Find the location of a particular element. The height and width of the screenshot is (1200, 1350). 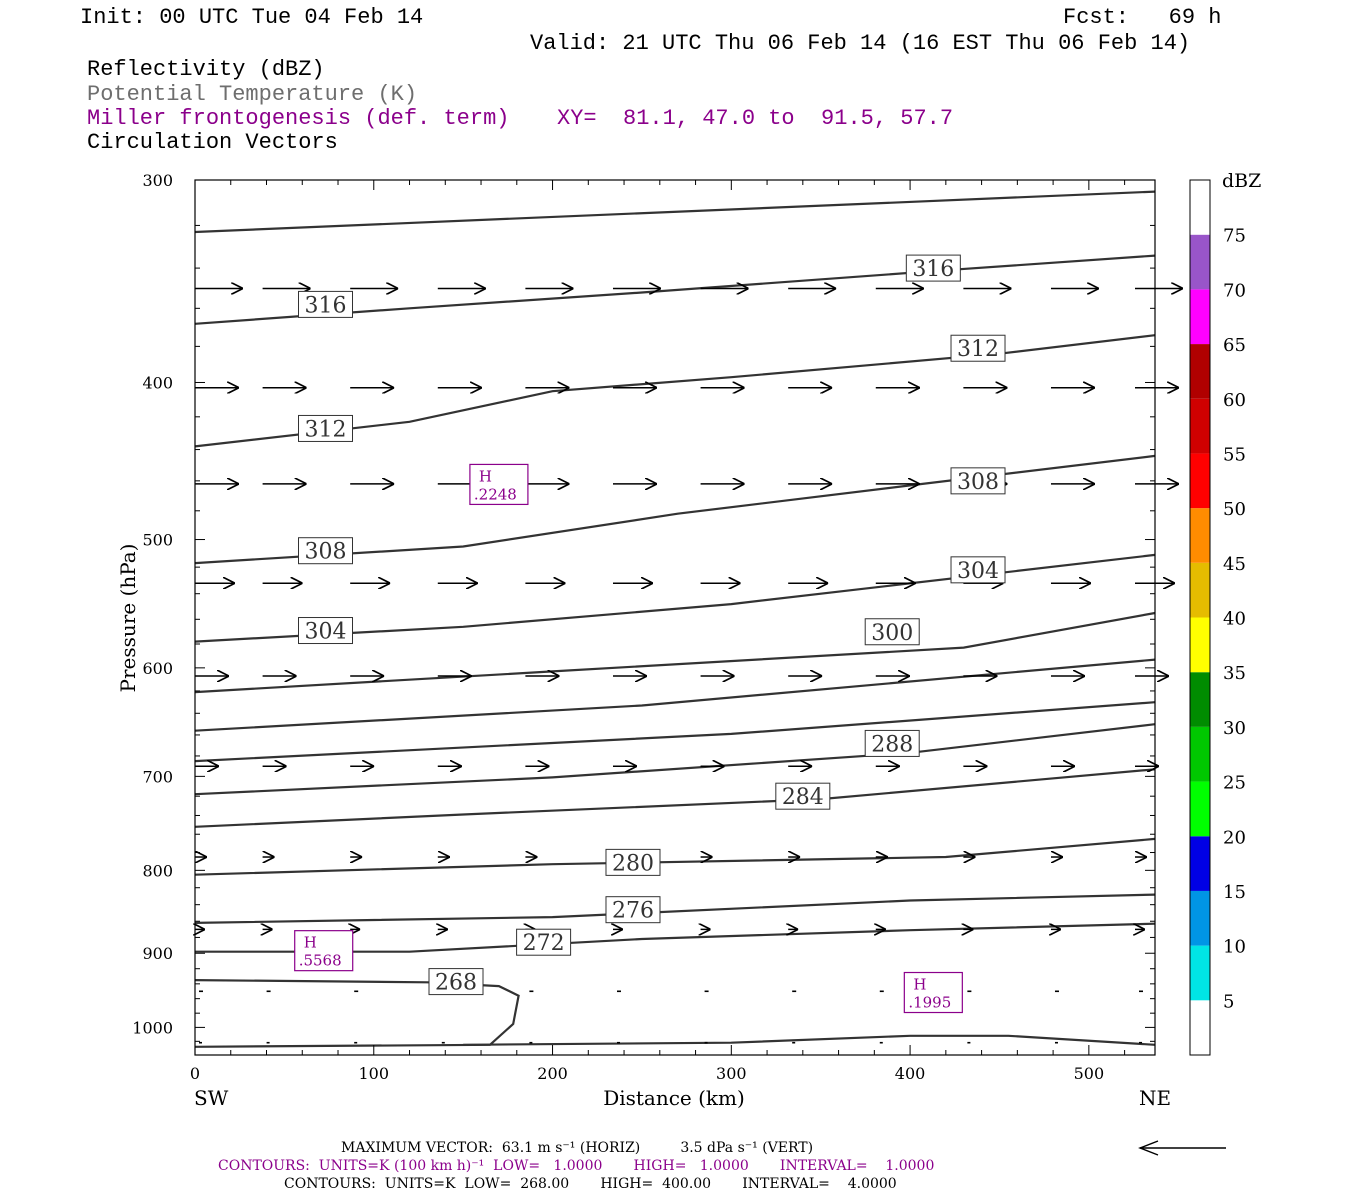

xy-endpoints: XY= 81.1, 47.0 to 91.5, 57.7 is located at coordinates (755, 118).